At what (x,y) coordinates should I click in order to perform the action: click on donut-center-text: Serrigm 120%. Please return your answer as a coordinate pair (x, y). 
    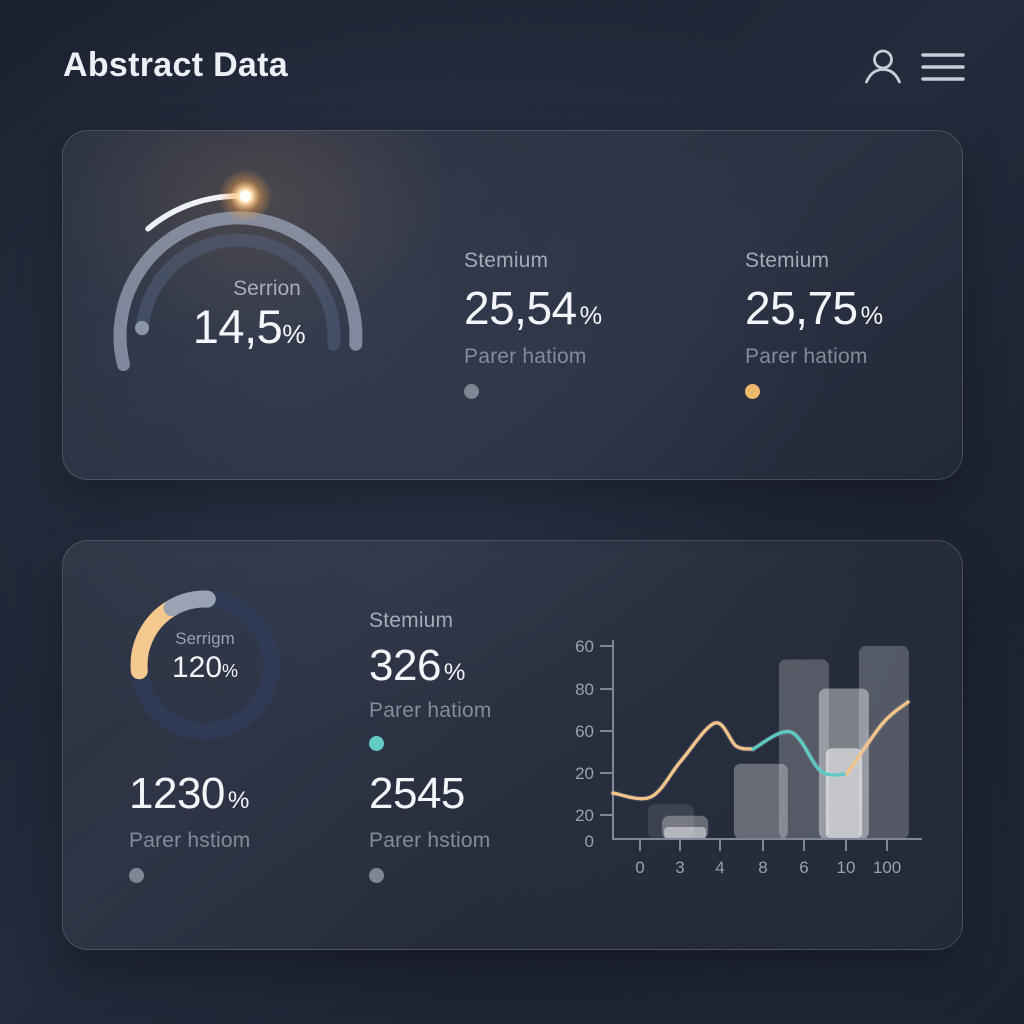
    Looking at the image, I should click on (205, 657).